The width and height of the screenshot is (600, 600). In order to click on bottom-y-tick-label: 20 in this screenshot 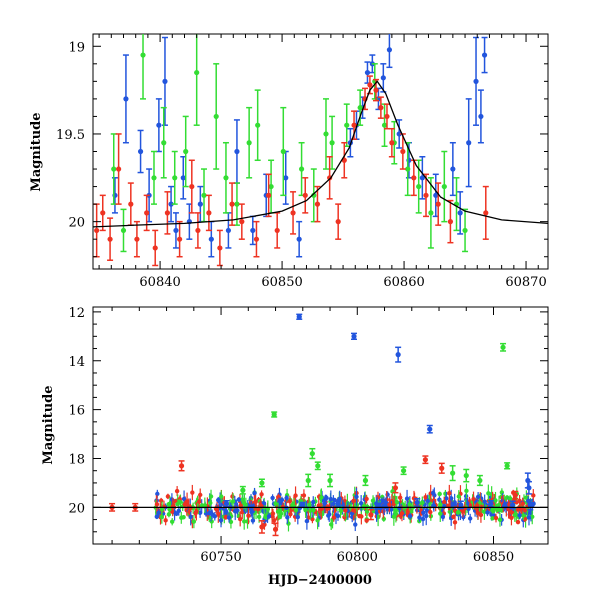, I will do `click(76, 508)`.